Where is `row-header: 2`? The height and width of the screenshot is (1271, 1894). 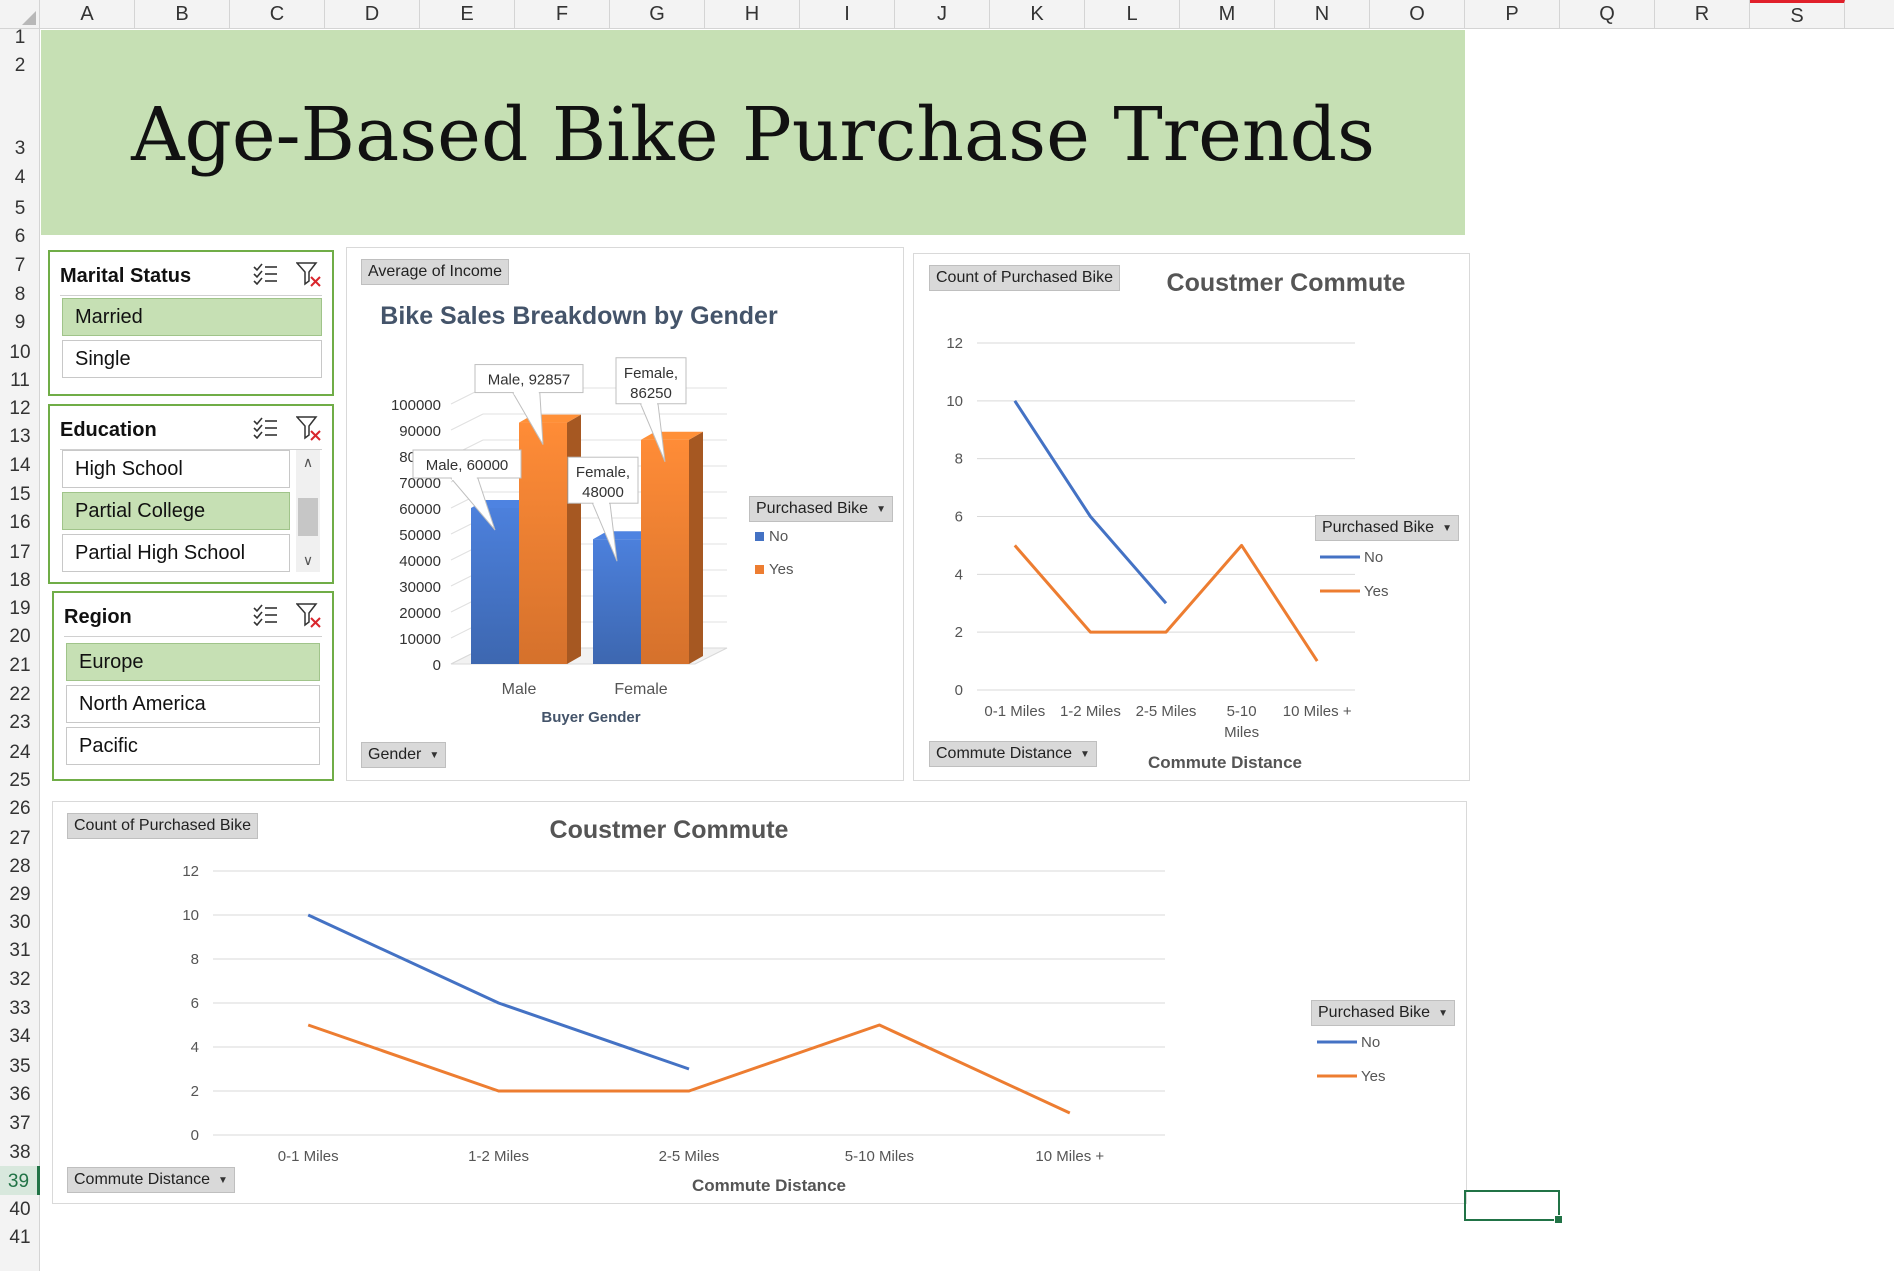
row-header: 2 is located at coordinates (20, 65).